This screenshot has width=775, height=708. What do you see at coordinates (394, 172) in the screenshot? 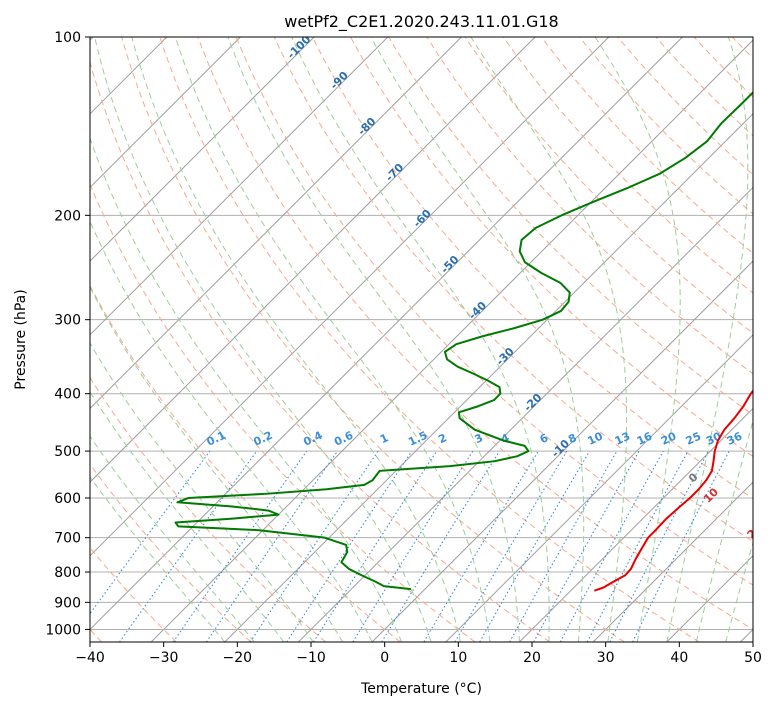
I see `skew-line-label: -70` at bounding box center [394, 172].